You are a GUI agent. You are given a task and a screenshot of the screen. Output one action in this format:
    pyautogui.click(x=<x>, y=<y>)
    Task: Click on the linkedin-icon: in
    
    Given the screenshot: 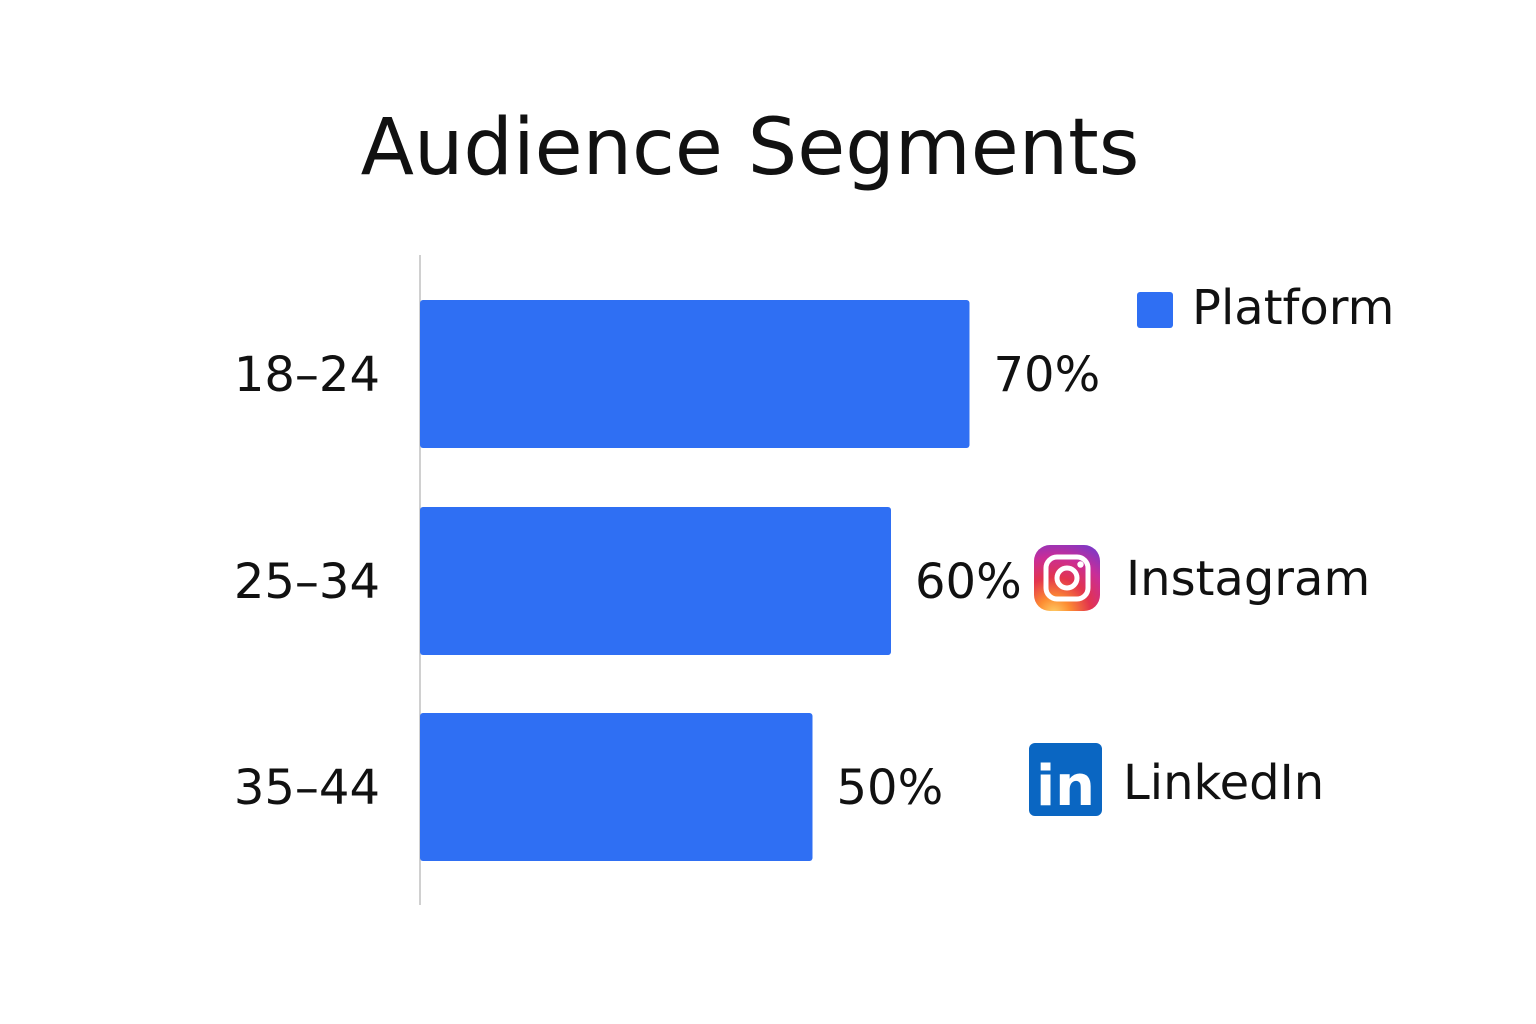 What is the action you would take?
    pyautogui.click(x=1065, y=781)
    